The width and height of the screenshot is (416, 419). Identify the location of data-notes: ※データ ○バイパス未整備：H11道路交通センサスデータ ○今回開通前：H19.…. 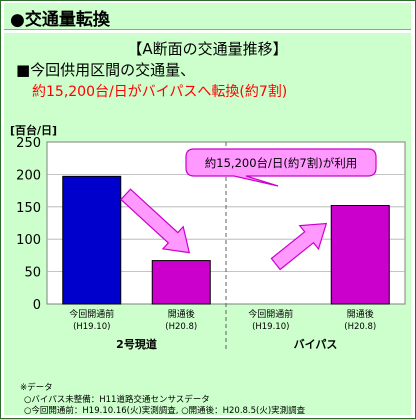
(162, 400).